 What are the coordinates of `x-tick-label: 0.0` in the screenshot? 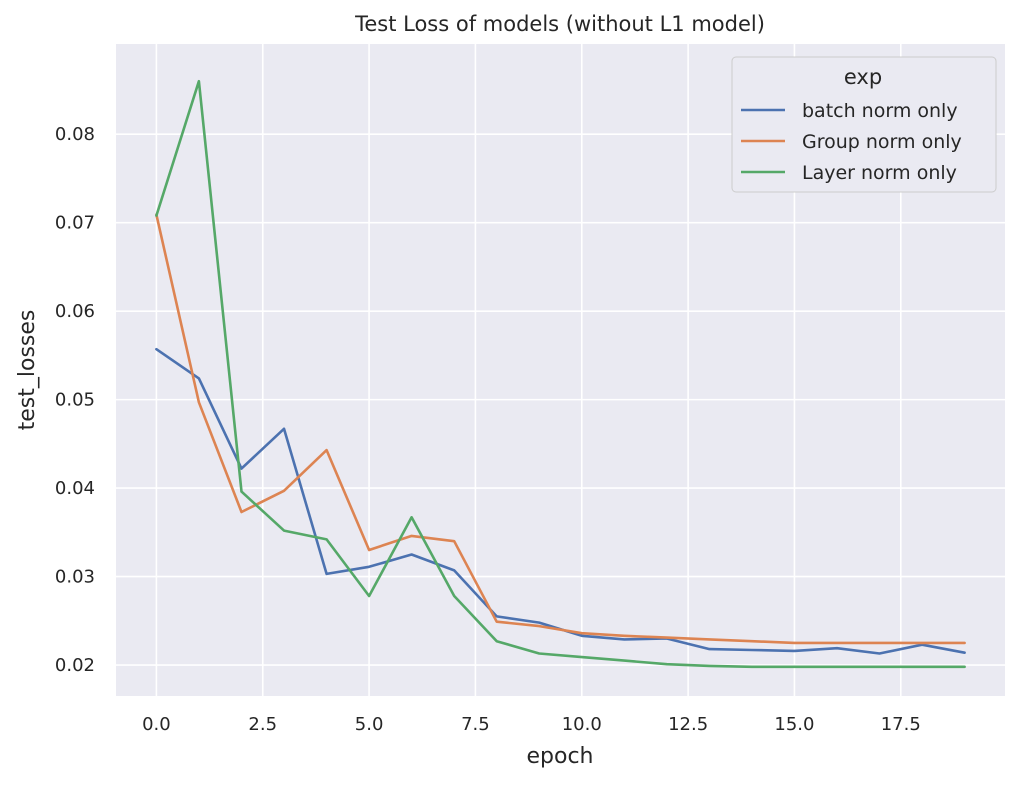 It's located at (156, 724).